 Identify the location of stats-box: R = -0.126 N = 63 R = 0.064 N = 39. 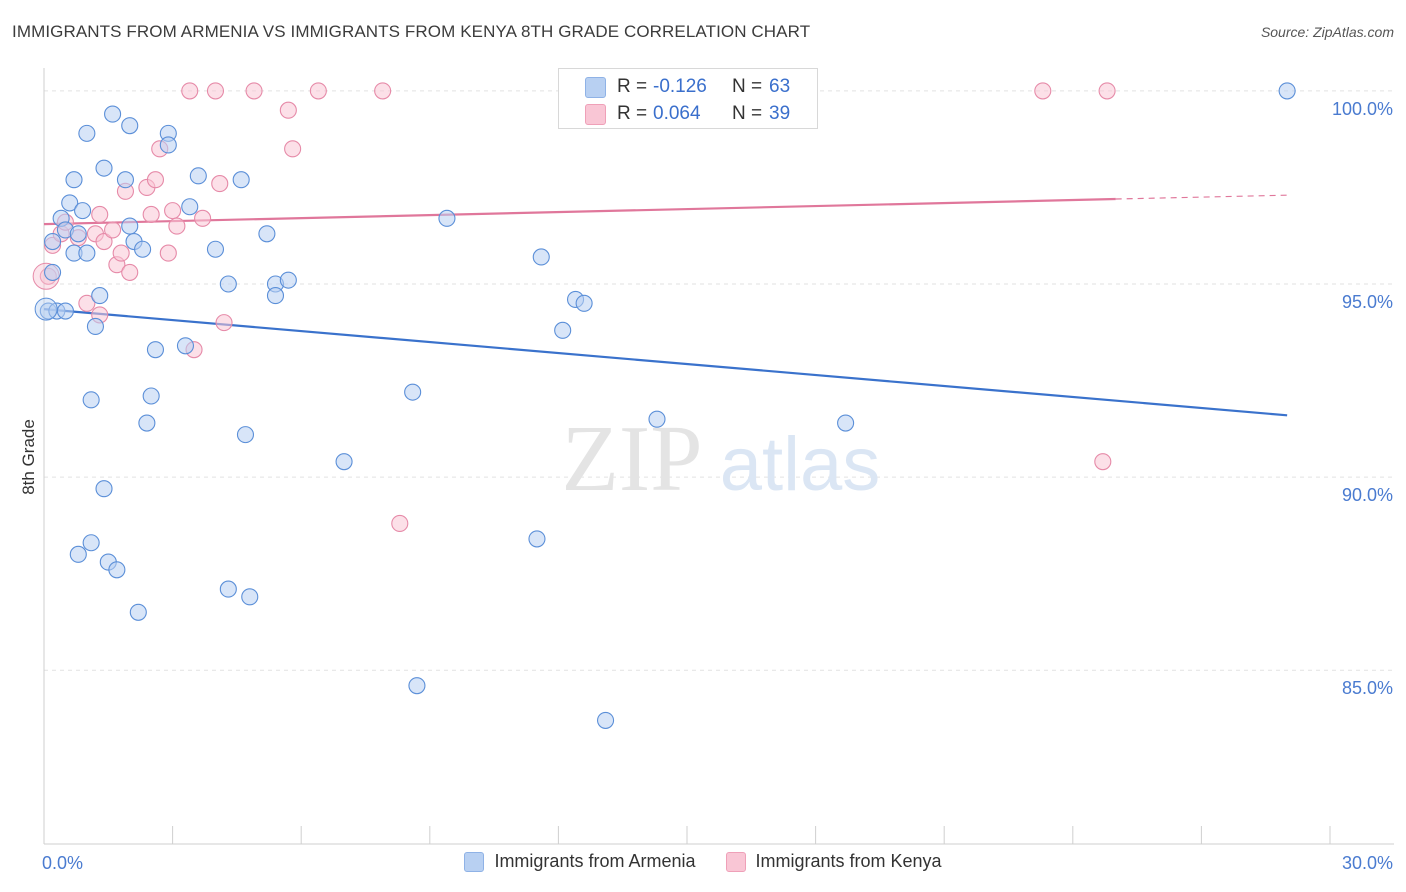
(688, 98).